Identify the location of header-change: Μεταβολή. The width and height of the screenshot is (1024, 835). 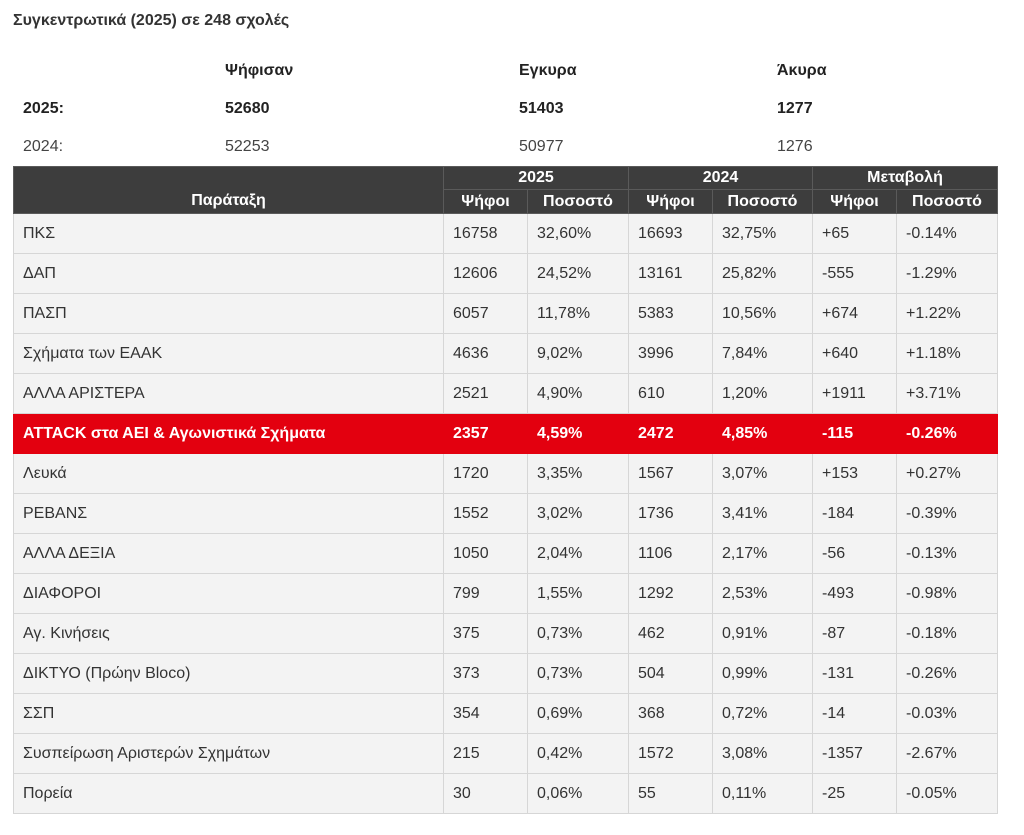
(905, 178).